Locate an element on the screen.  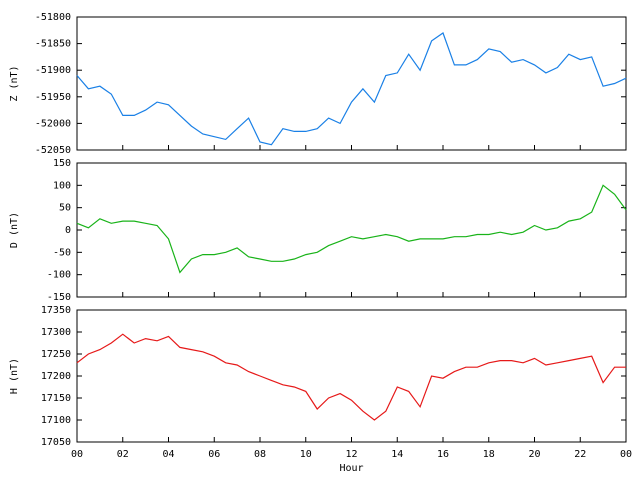
y-tick-label: 150 is located at coordinates (62, 163).